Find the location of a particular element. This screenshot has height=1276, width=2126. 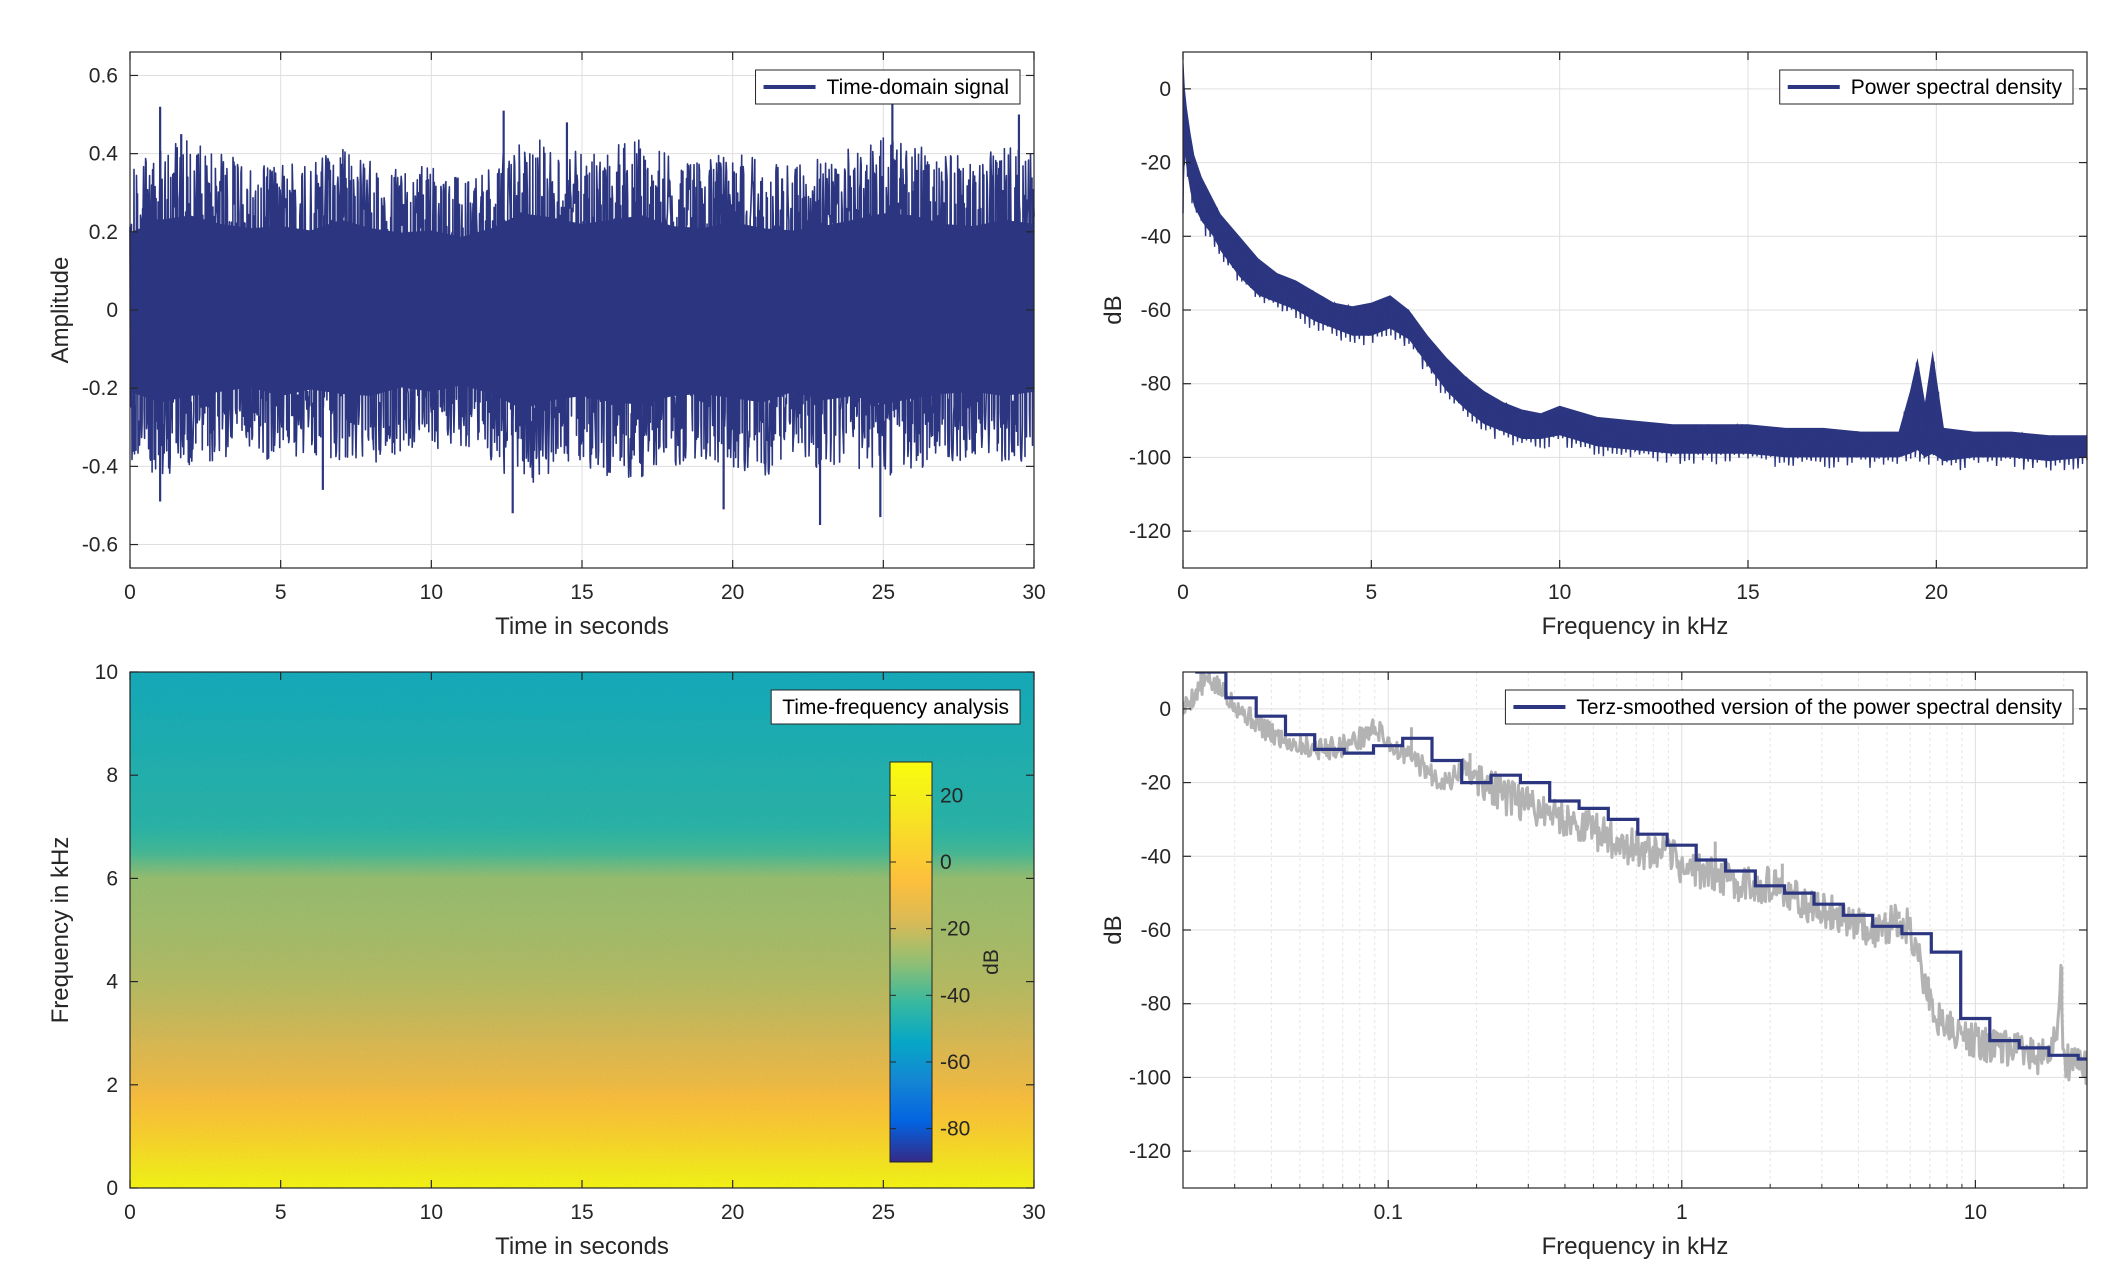

legend-label: Power spectral density is located at coordinates (1957, 87).